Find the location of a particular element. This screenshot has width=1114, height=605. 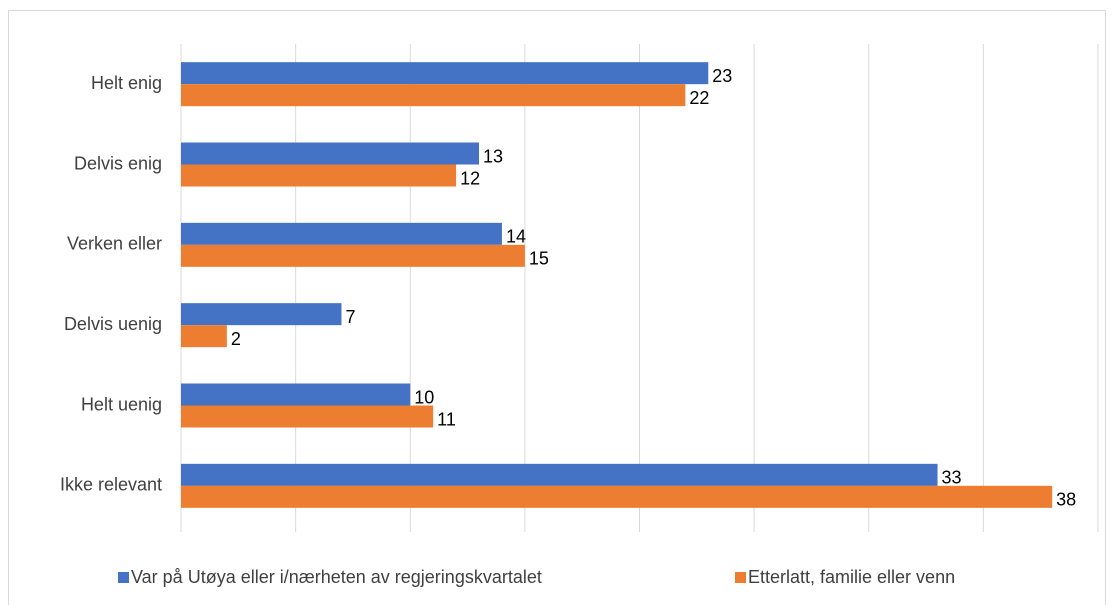

y-tick-label: Helt enig is located at coordinates (126, 83).